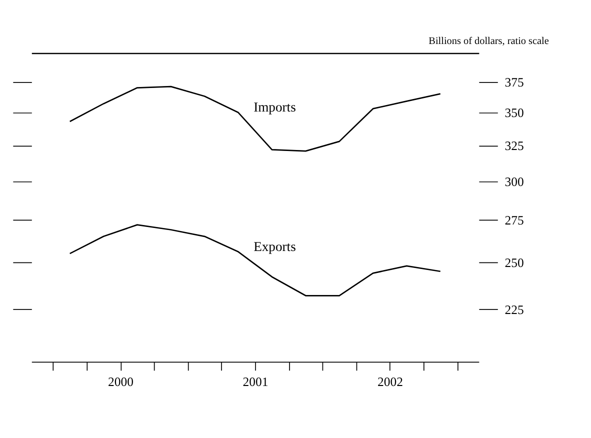 The image size is (591, 438). What do you see at coordinates (489, 42) in the screenshot?
I see `y-axis-title: Billions of dollars, ratio scale` at bounding box center [489, 42].